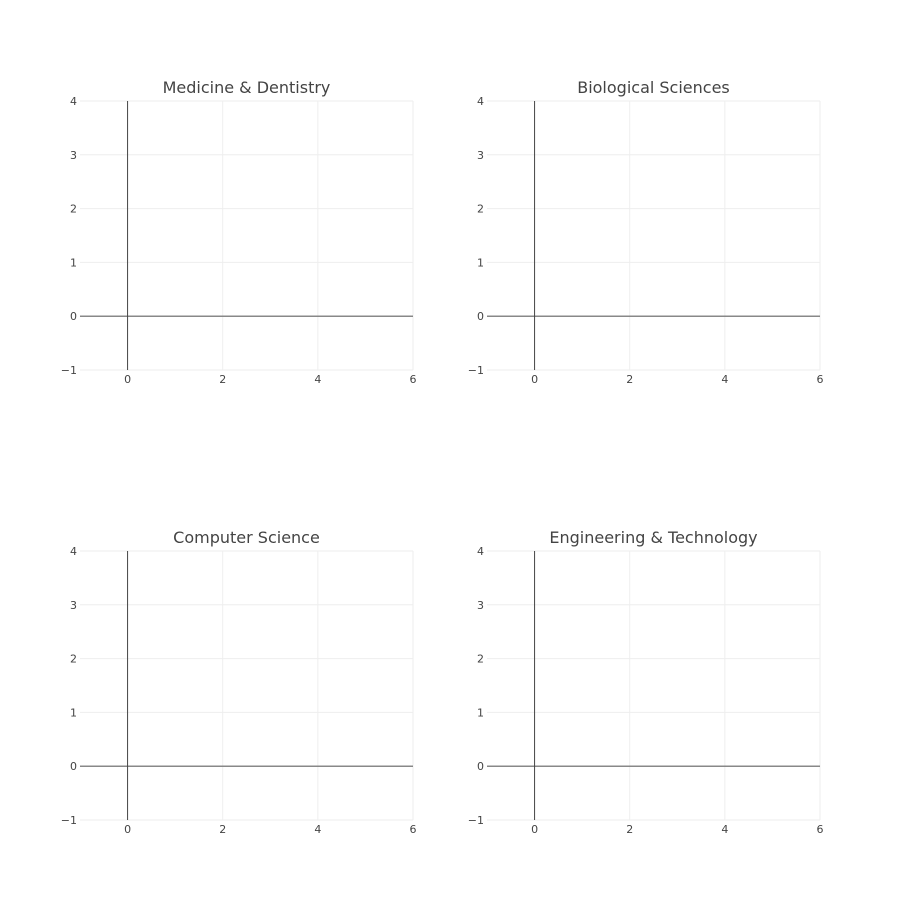  Describe the element at coordinates (653, 87) in the screenshot. I see `subplot-title: Biological Sciences` at that location.